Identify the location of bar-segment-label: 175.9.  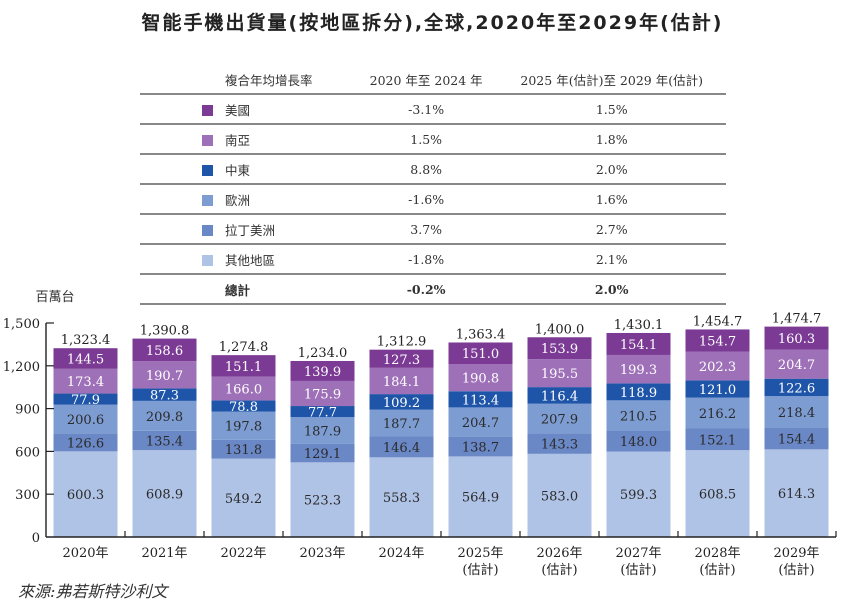
(322, 394).